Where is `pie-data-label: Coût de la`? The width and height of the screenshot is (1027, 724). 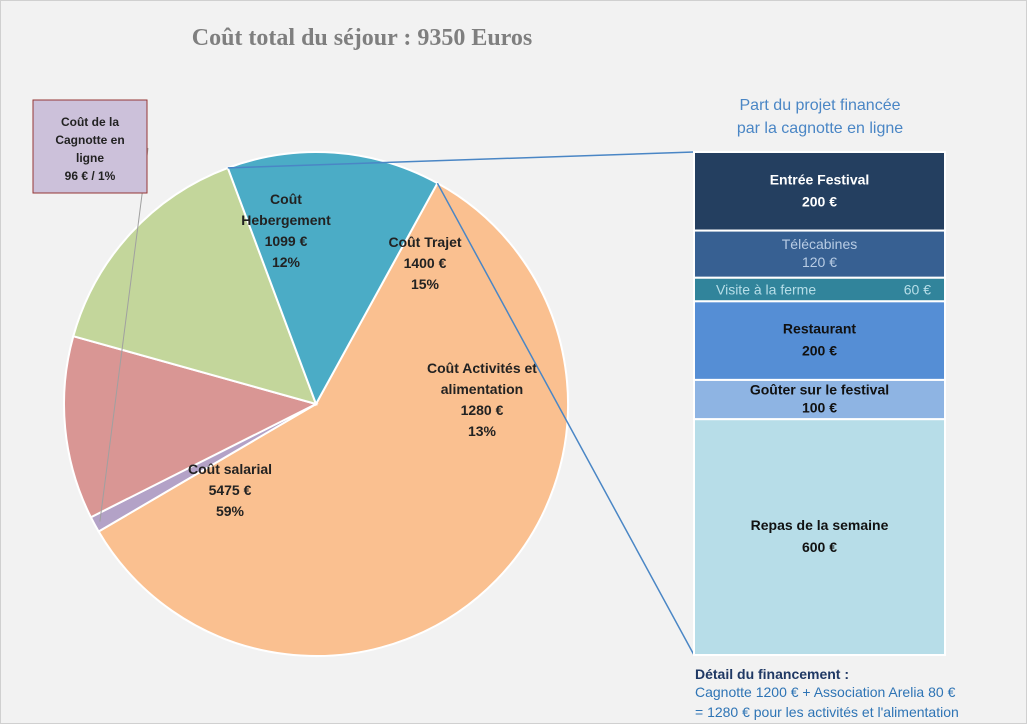 pie-data-label: Coût de la is located at coordinates (90, 122).